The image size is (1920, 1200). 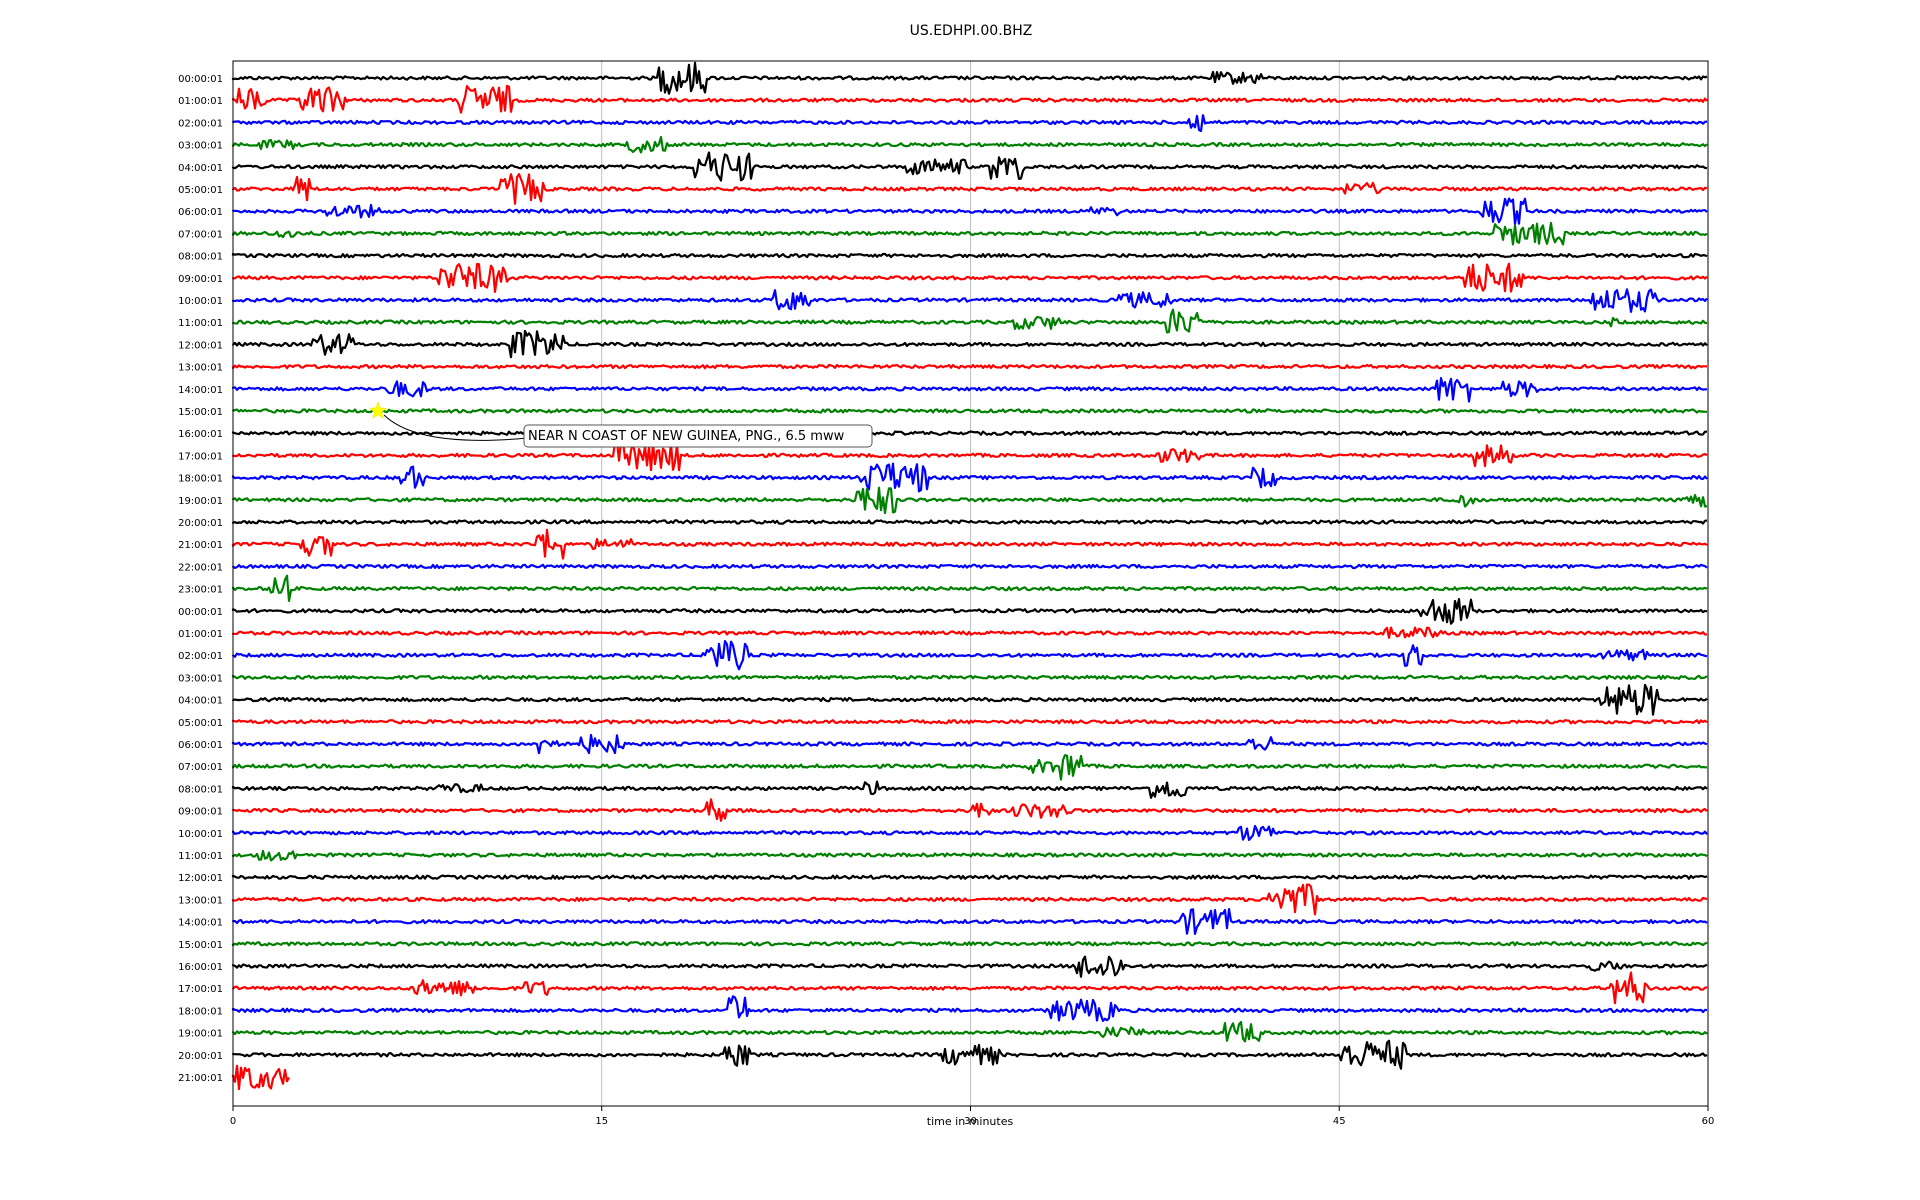 What do you see at coordinates (1708, 1121) in the screenshot?
I see `x-tick-label: 60` at bounding box center [1708, 1121].